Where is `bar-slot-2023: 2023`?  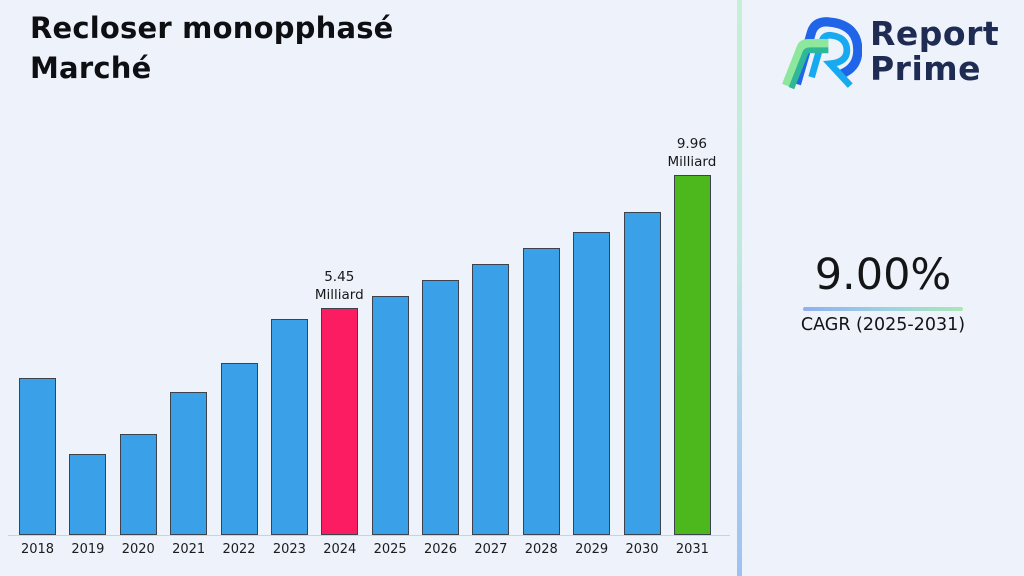
bar-slot-2023: 2023 is located at coordinates (289, 368).